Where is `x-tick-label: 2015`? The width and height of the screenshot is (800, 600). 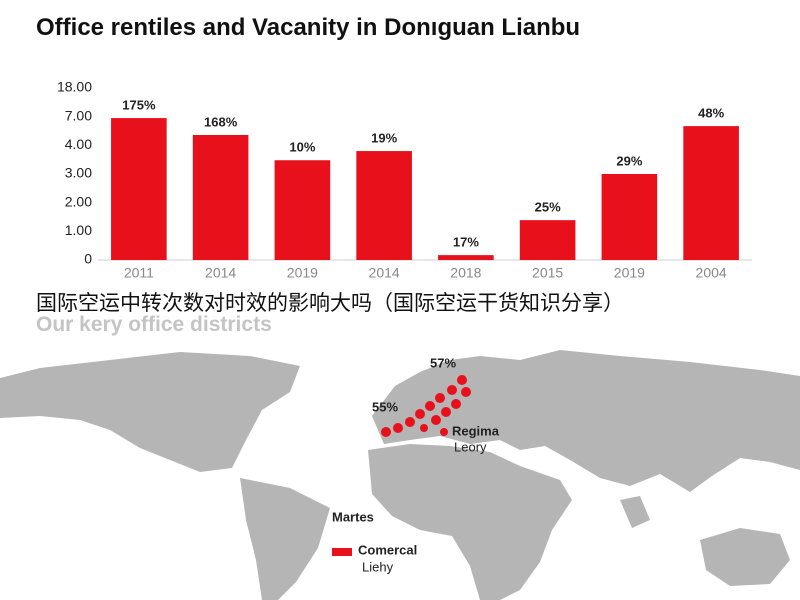 x-tick-label: 2015 is located at coordinates (547, 273).